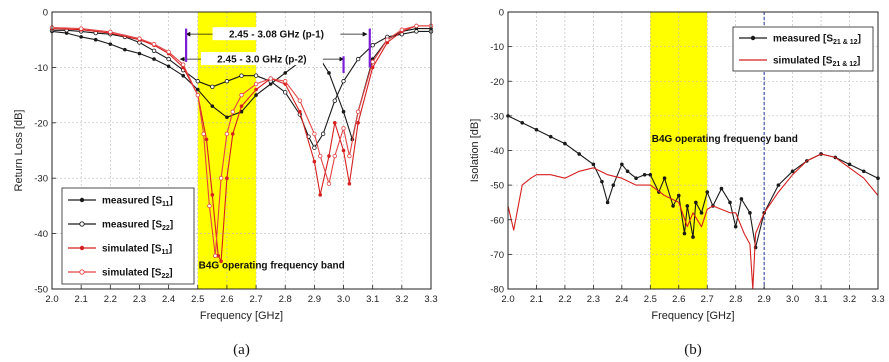 This screenshot has width=889, height=362. Describe the element at coordinates (820, 299) in the screenshot. I see `x-tick-label: 3.1` at that location.